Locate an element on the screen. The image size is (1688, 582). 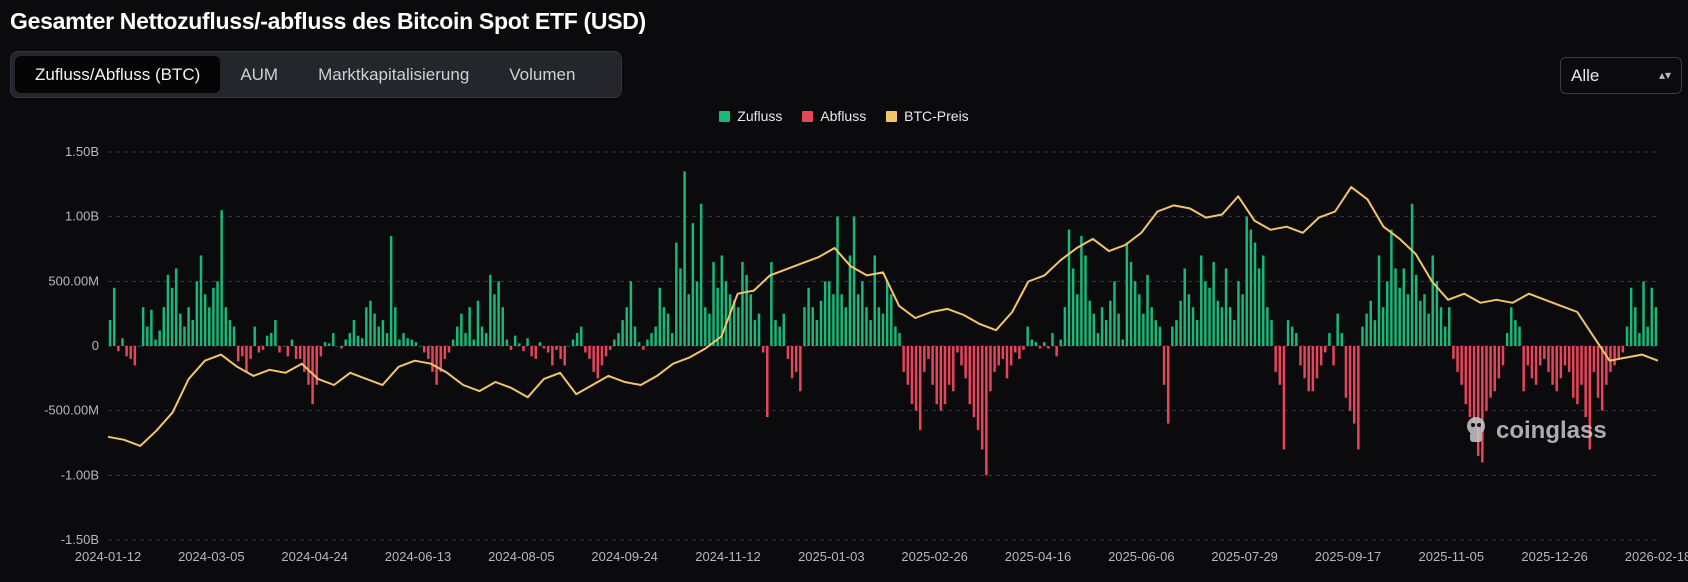
tab-aum: AUM is located at coordinates (259, 74).